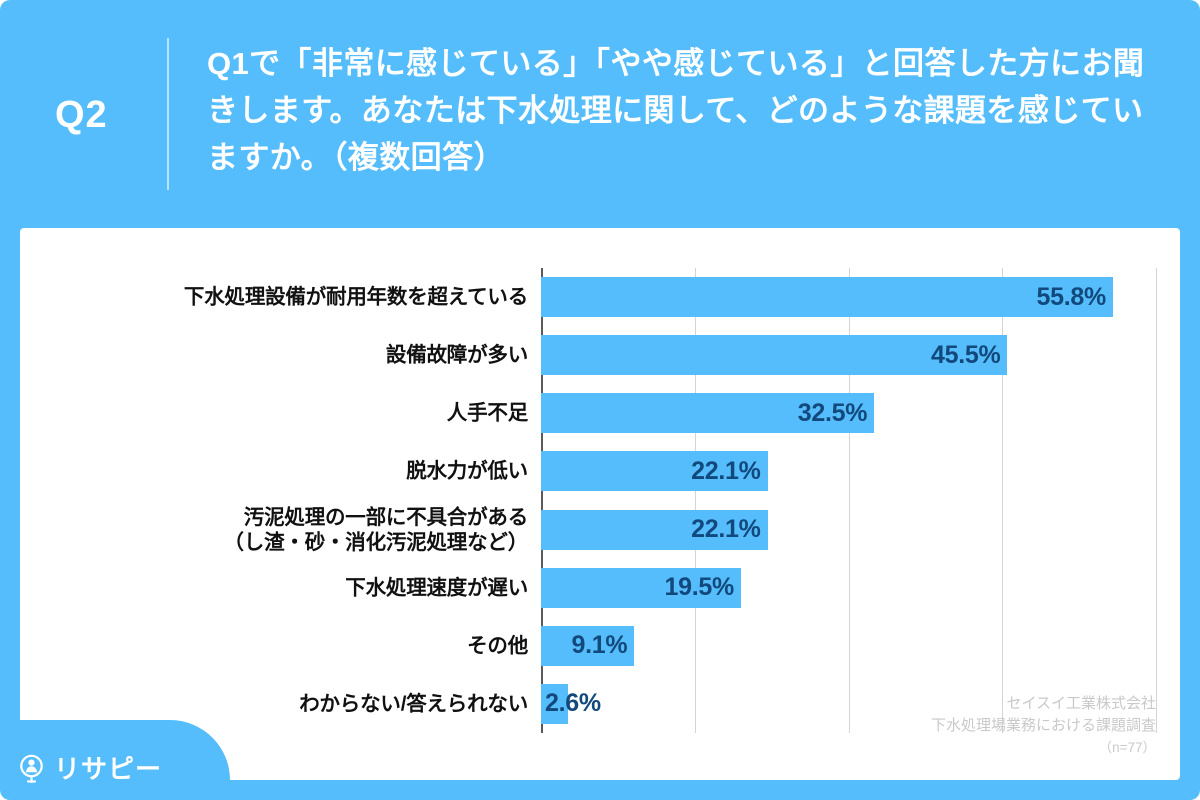 The height and width of the screenshot is (800, 1200). Describe the element at coordinates (376, 529) in the screenshot. I see `bar-category-label: 汚泥処理の一部に不具合がある （し渣・砂・消化汚泥処理など）` at that location.